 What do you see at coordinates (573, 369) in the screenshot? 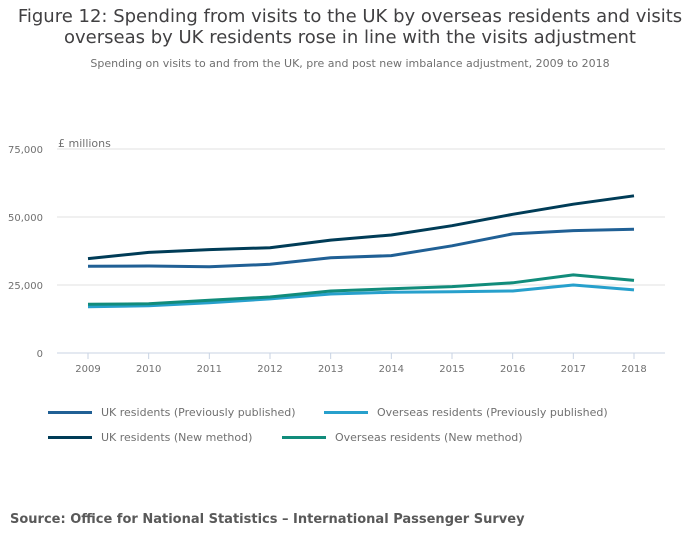
I see `x-tick-label: 2017` at bounding box center [573, 369].